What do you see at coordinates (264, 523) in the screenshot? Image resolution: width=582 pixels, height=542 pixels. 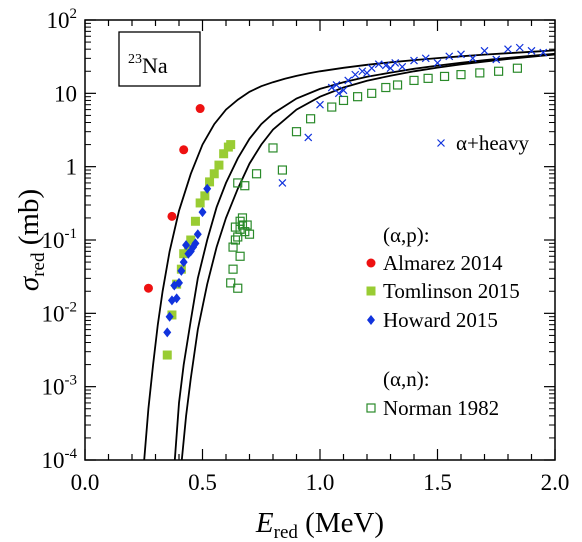 I see `x-axis-label-main: E` at bounding box center [264, 523].